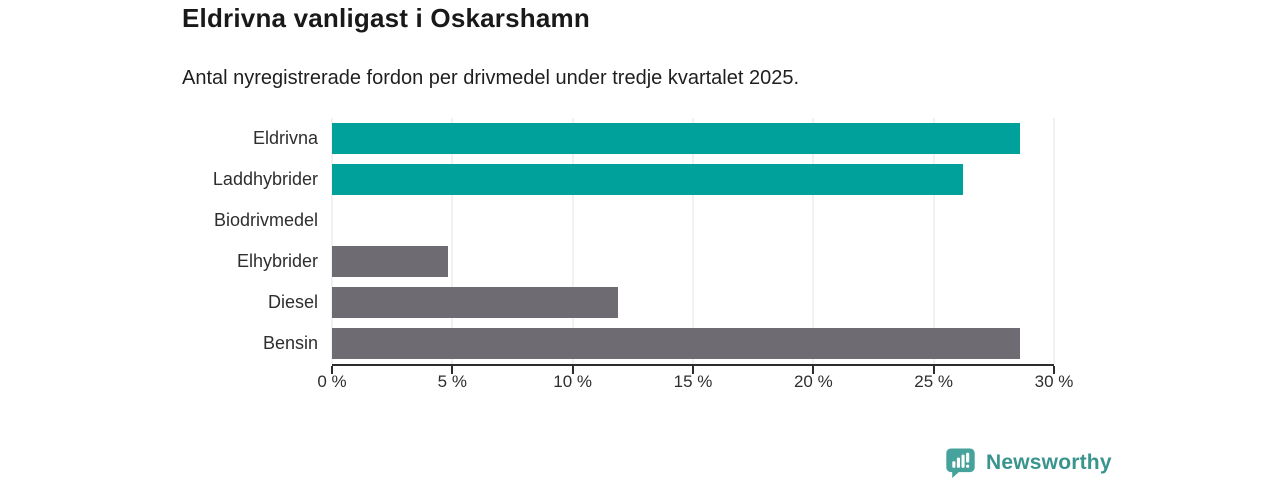 This screenshot has width=1280, height=480. Describe the element at coordinates (647, 179) in the screenshot. I see `bar-laddhybrider` at that location.